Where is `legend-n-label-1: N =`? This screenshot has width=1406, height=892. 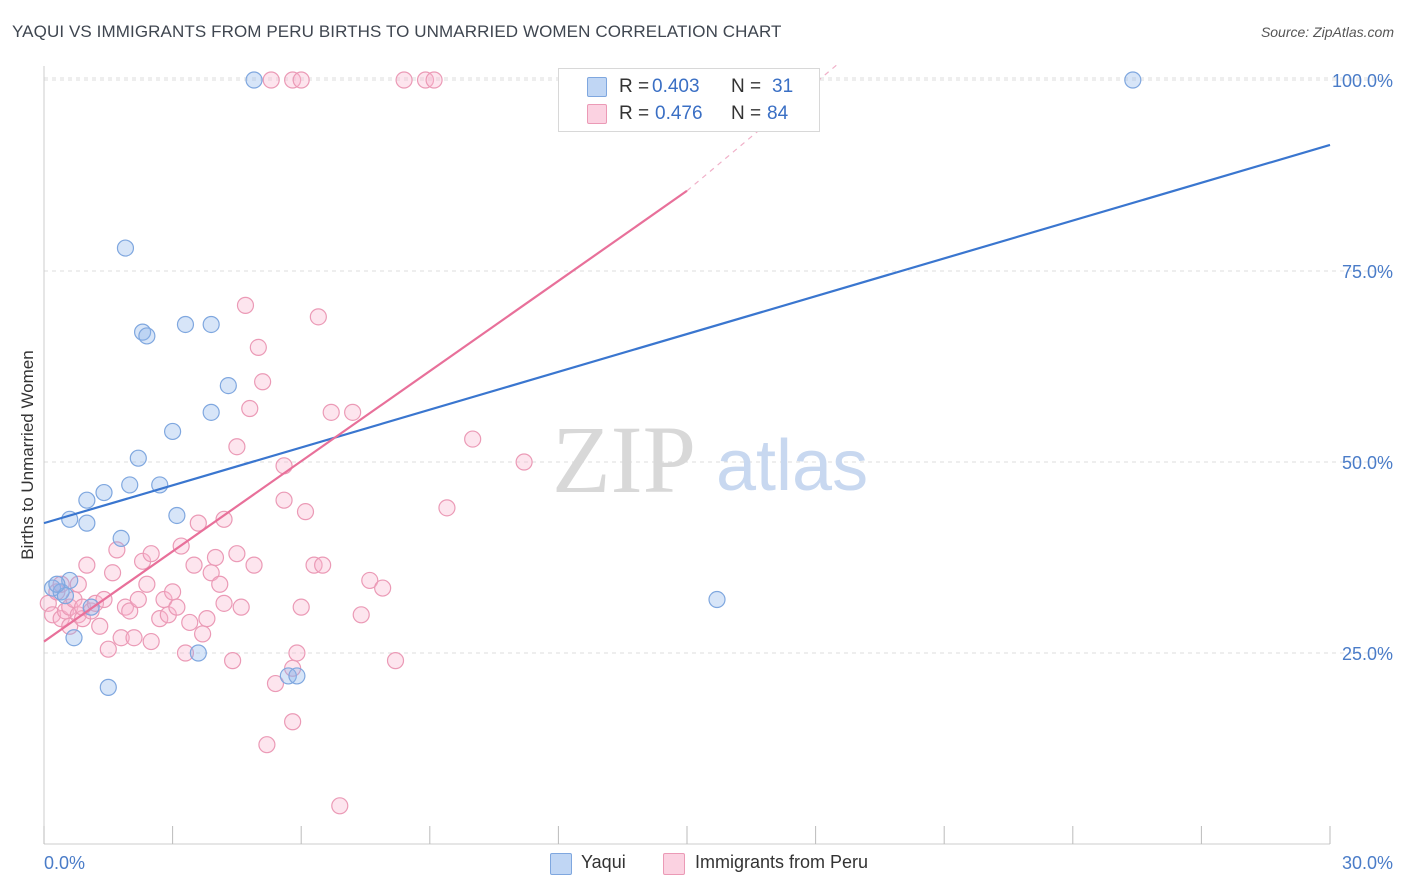
legend-n-label-1: N = is located at coordinates (746, 86).